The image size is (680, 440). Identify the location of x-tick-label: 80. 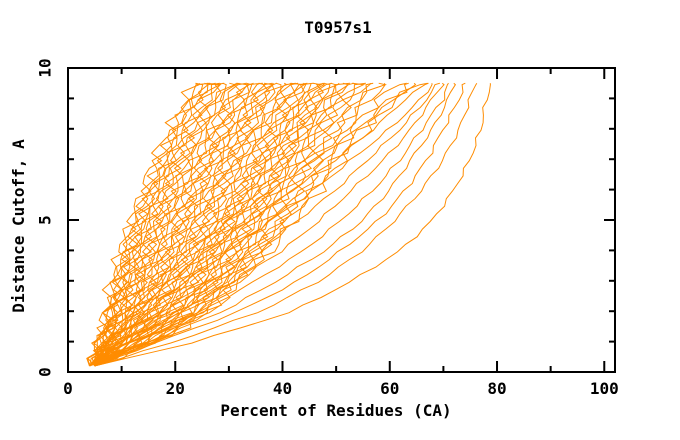
(496, 388).